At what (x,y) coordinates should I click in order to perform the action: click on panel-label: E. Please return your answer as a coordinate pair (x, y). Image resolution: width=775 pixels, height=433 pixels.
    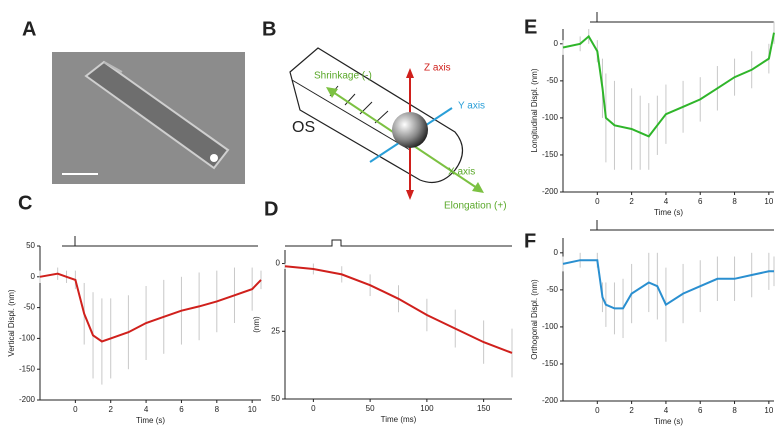
    Looking at the image, I should click on (530, 27).